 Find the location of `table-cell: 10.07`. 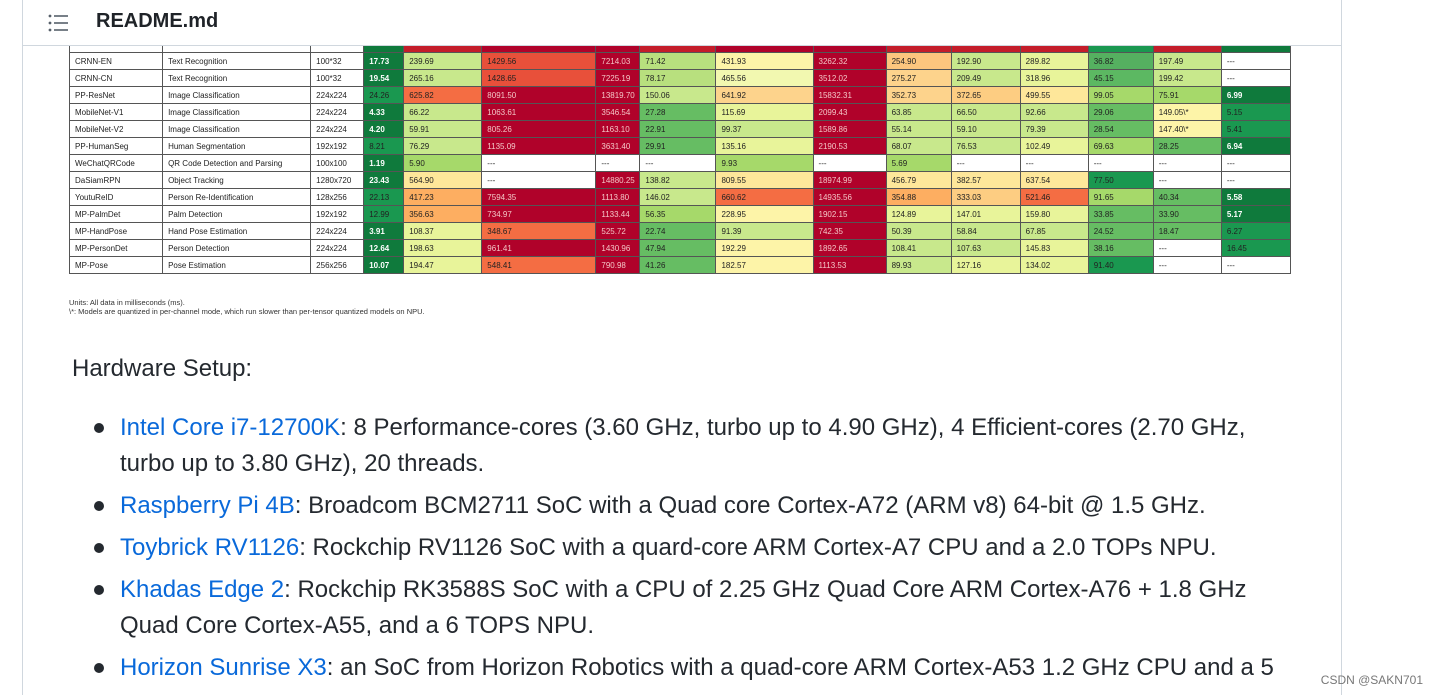

table-cell: 10.07 is located at coordinates (384, 265).